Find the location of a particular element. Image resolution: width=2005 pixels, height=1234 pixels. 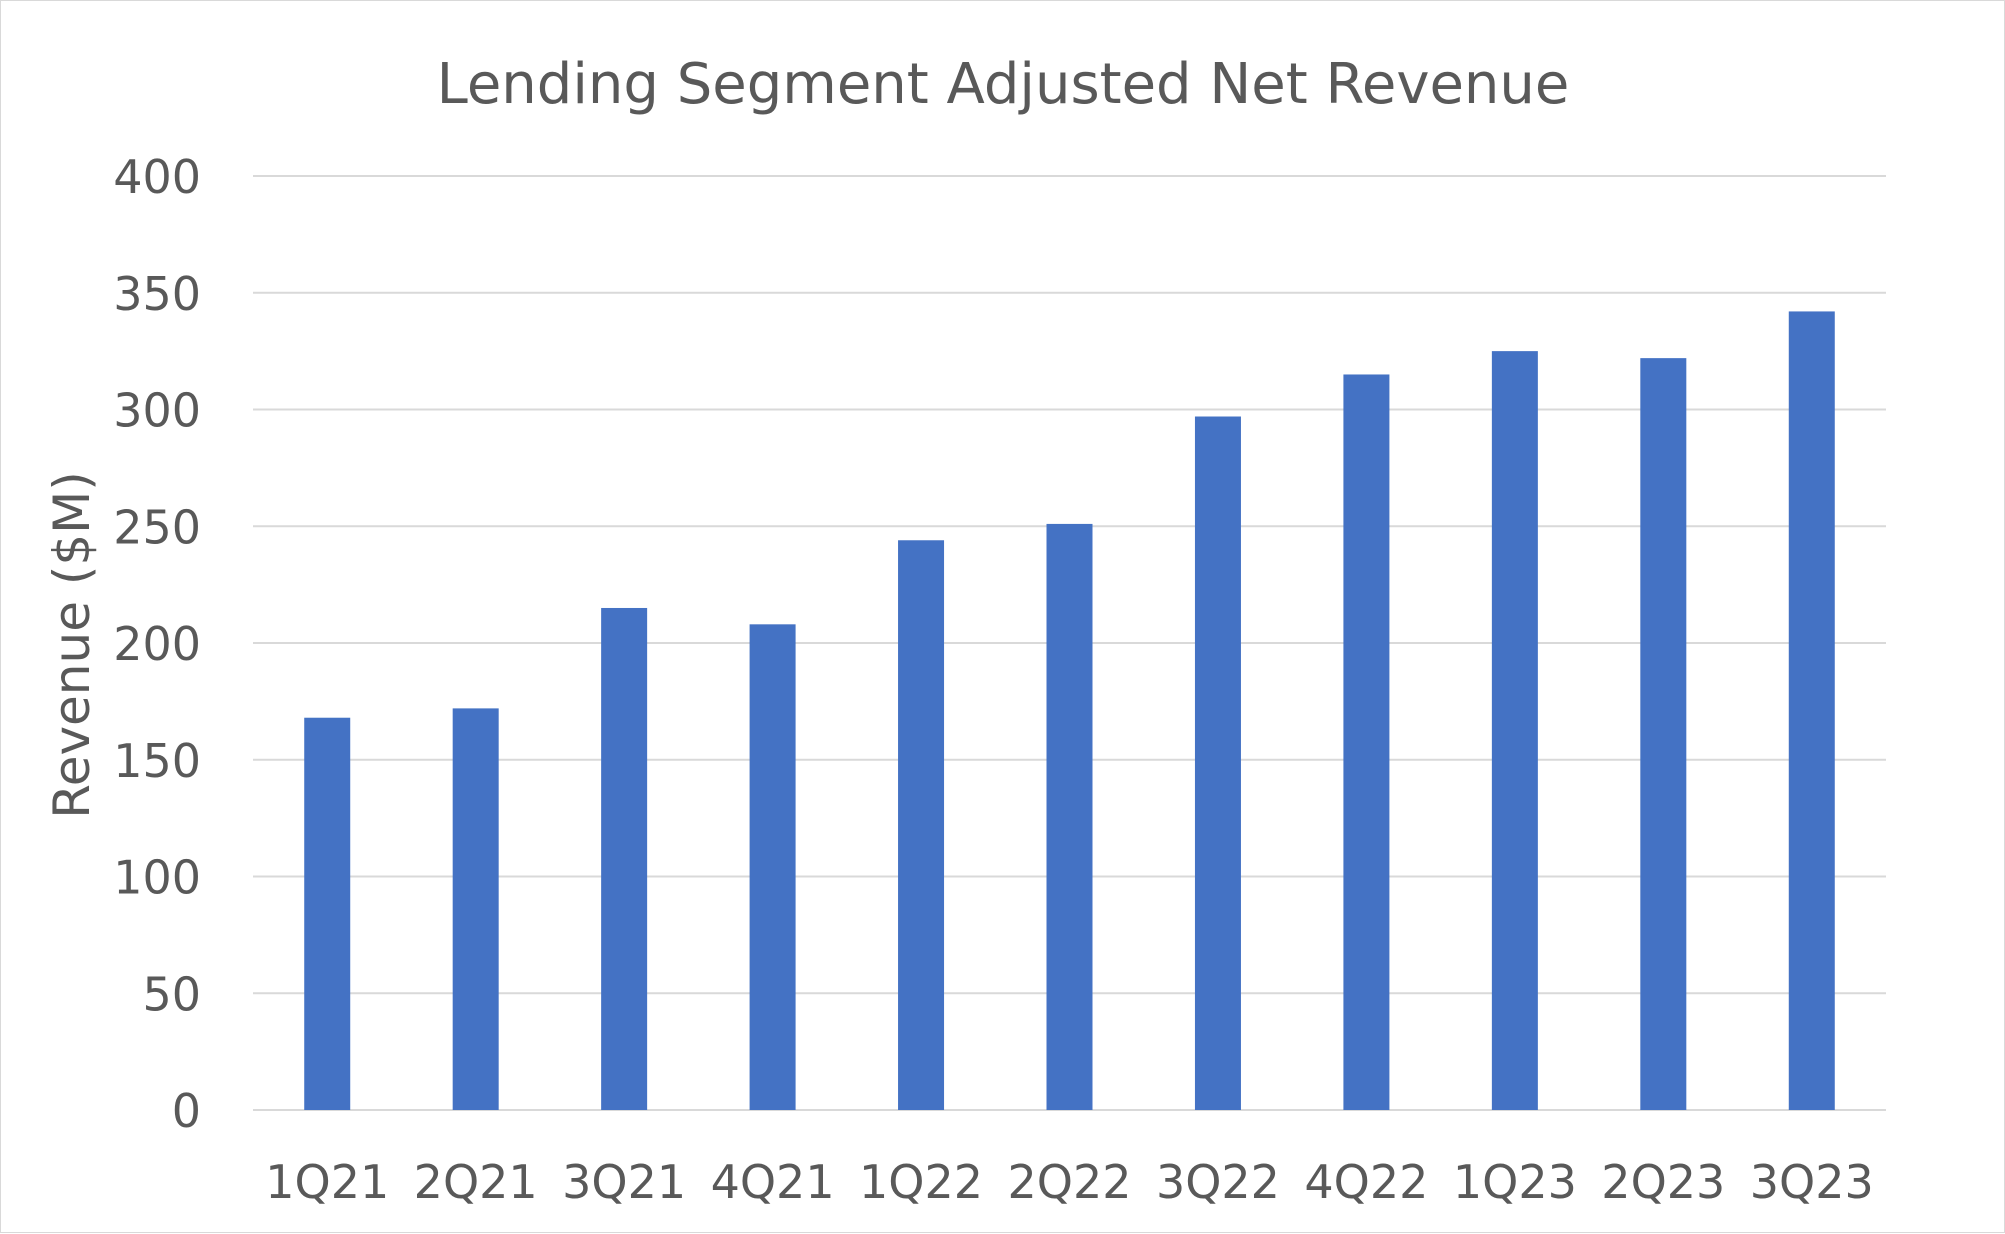

chart-title: Lending Segment Adjusted Net Revenue is located at coordinates (1003, 84).